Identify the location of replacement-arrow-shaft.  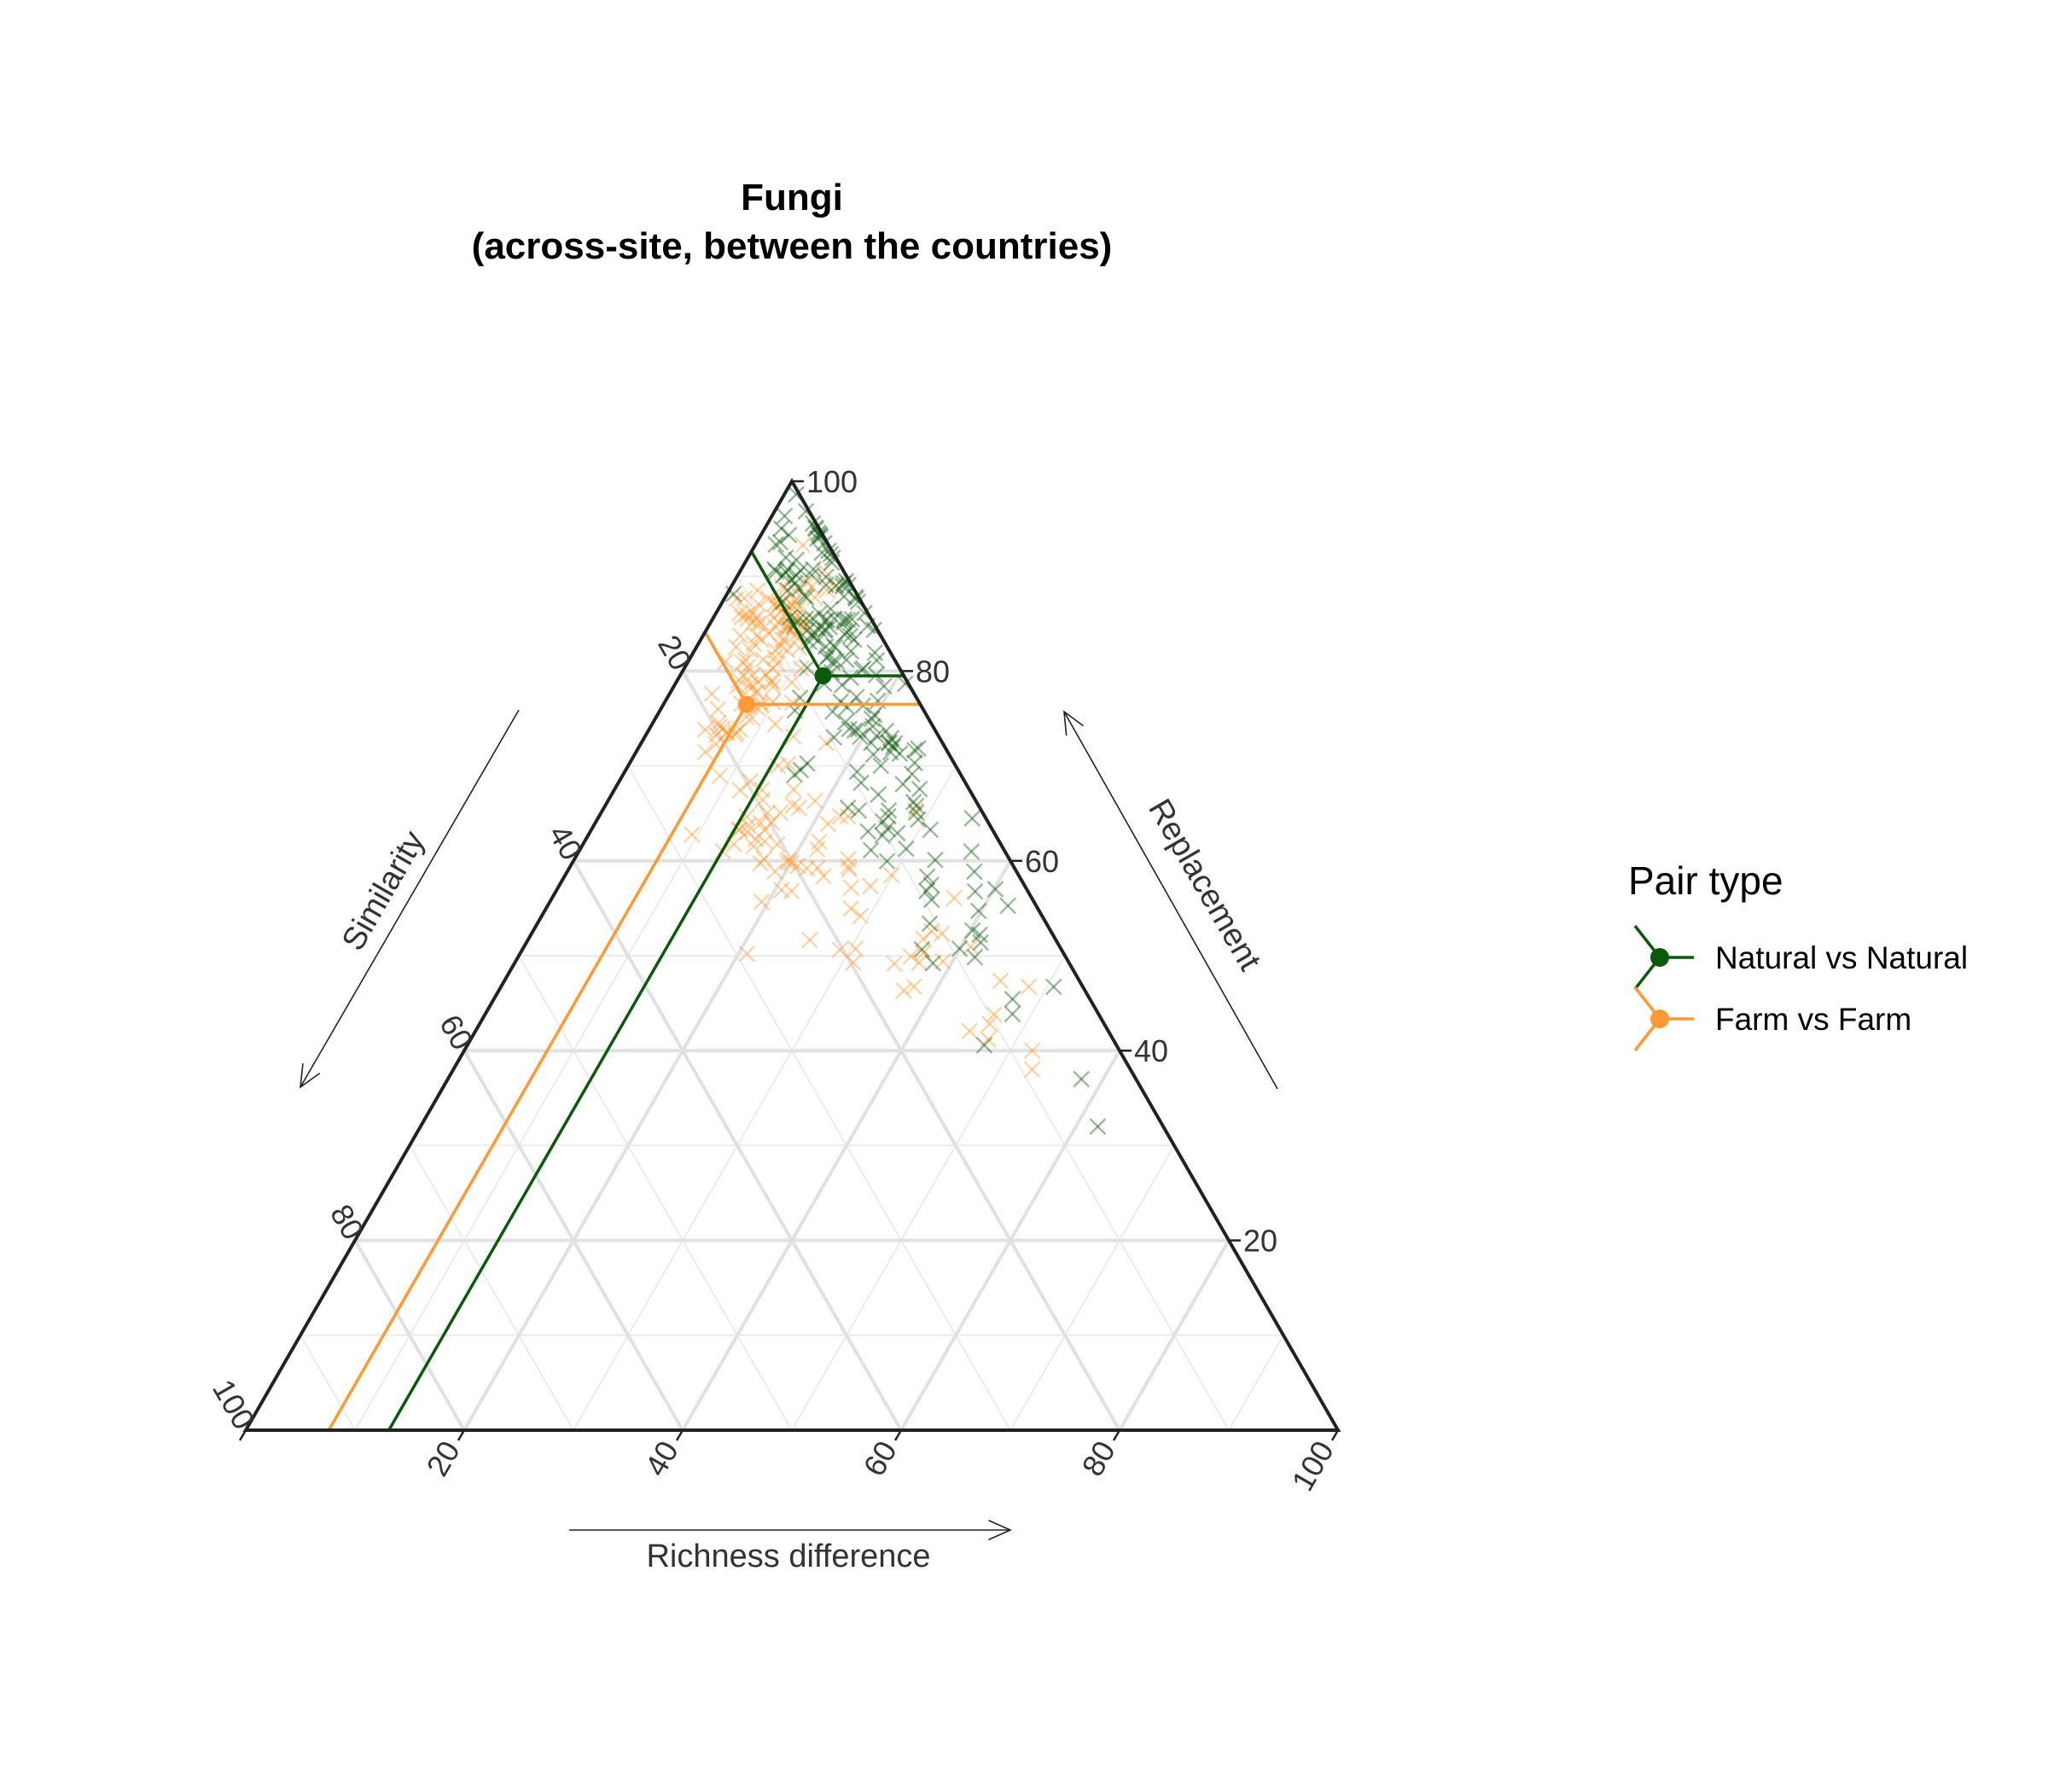
(1170, 901).